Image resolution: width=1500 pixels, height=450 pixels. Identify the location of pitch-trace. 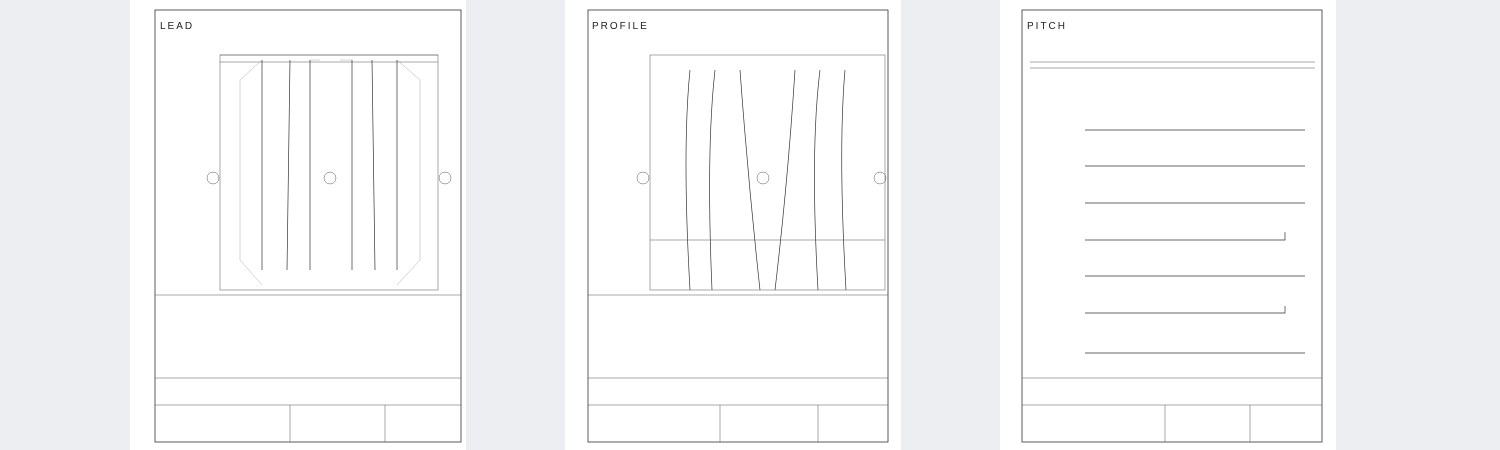
(1195, 241).